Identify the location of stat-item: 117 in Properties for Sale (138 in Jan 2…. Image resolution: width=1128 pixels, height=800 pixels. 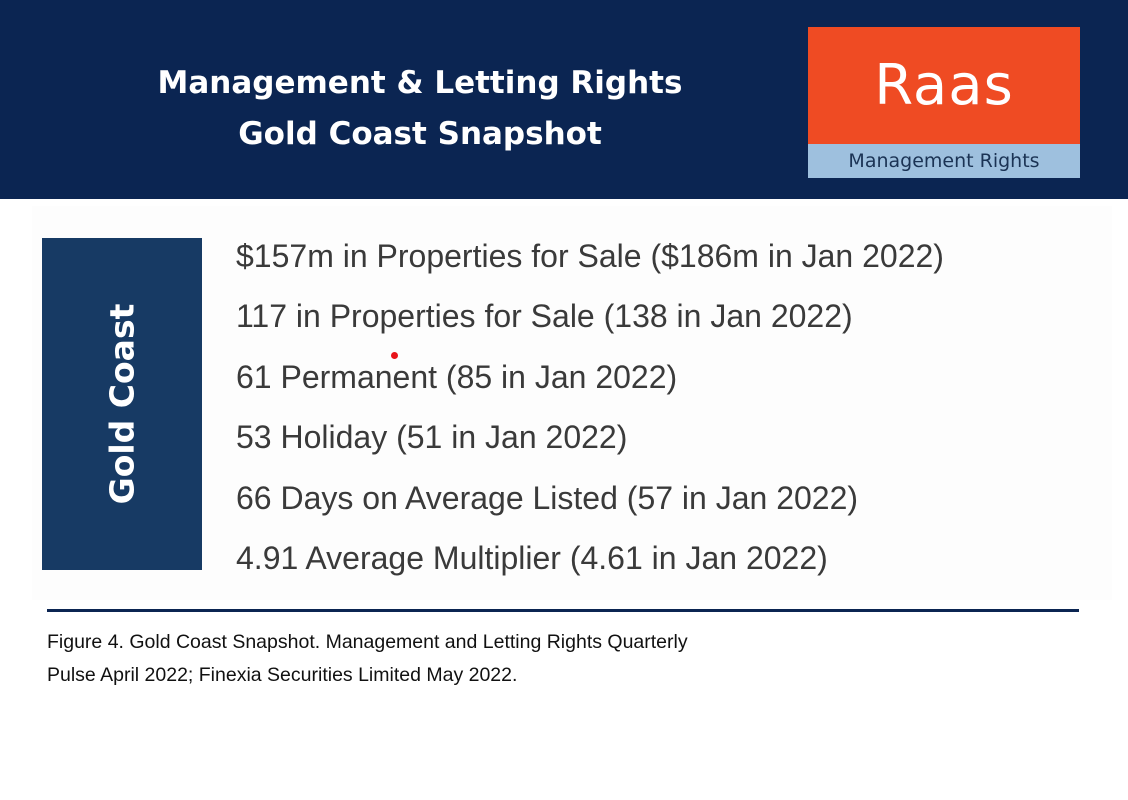
(544, 316).